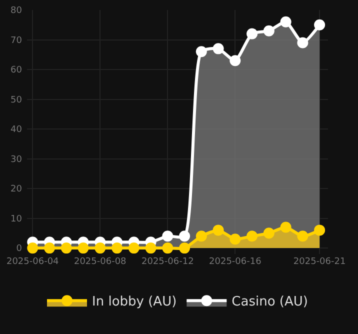  What do you see at coordinates (319, 262) in the screenshot?
I see `x-tick-label: 2025-06-21` at bounding box center [319, 262].